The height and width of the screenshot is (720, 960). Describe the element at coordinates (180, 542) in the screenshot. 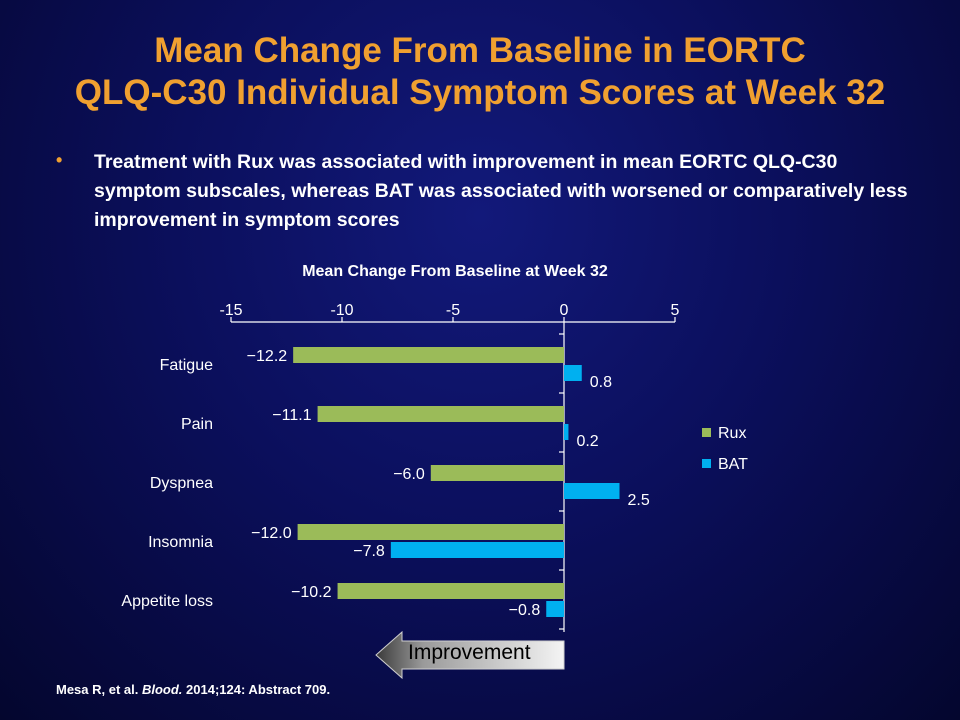

I see `category-label: Insomnia` at that location.